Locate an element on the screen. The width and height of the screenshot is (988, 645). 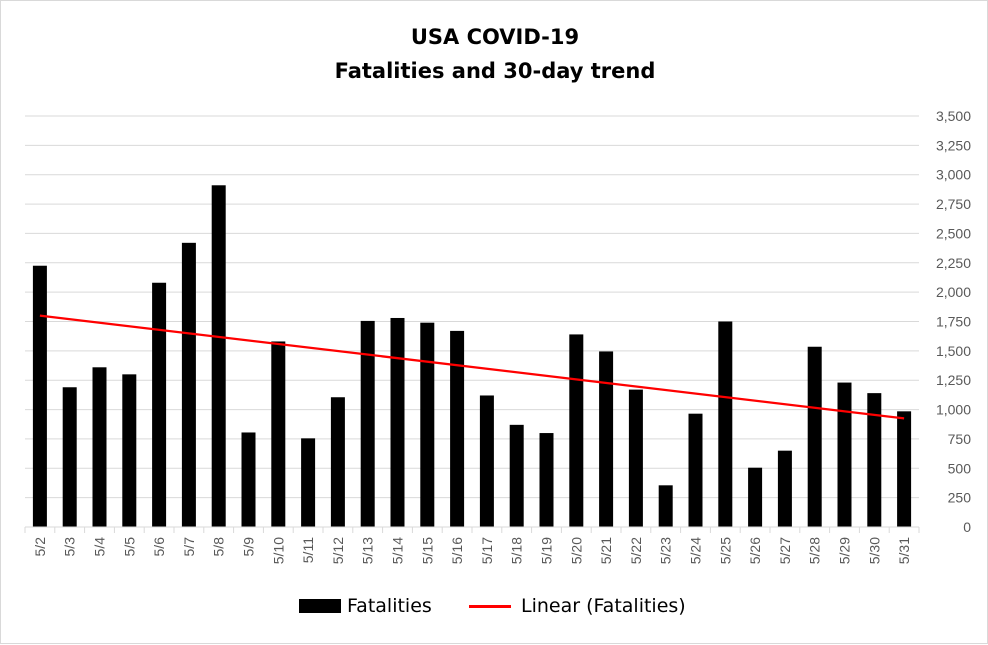
legend-label-fatalities: Fatalities is located at coordinates (389, 606).